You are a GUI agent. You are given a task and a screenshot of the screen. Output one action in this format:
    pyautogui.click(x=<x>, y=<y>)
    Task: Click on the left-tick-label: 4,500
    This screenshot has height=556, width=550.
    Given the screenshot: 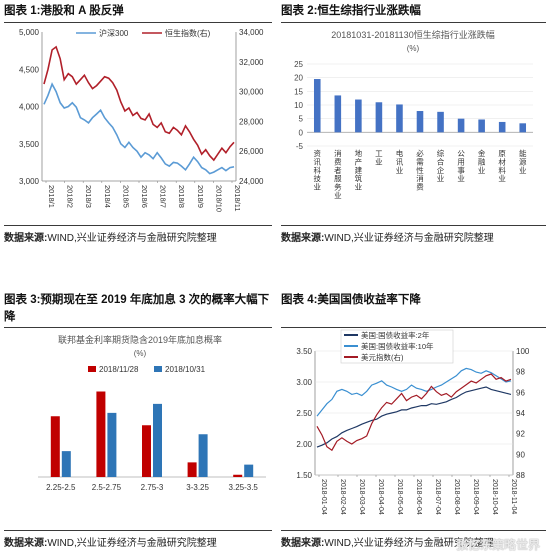 What is the action you would take?
    pyautogui.click(x=29, y=69)
    